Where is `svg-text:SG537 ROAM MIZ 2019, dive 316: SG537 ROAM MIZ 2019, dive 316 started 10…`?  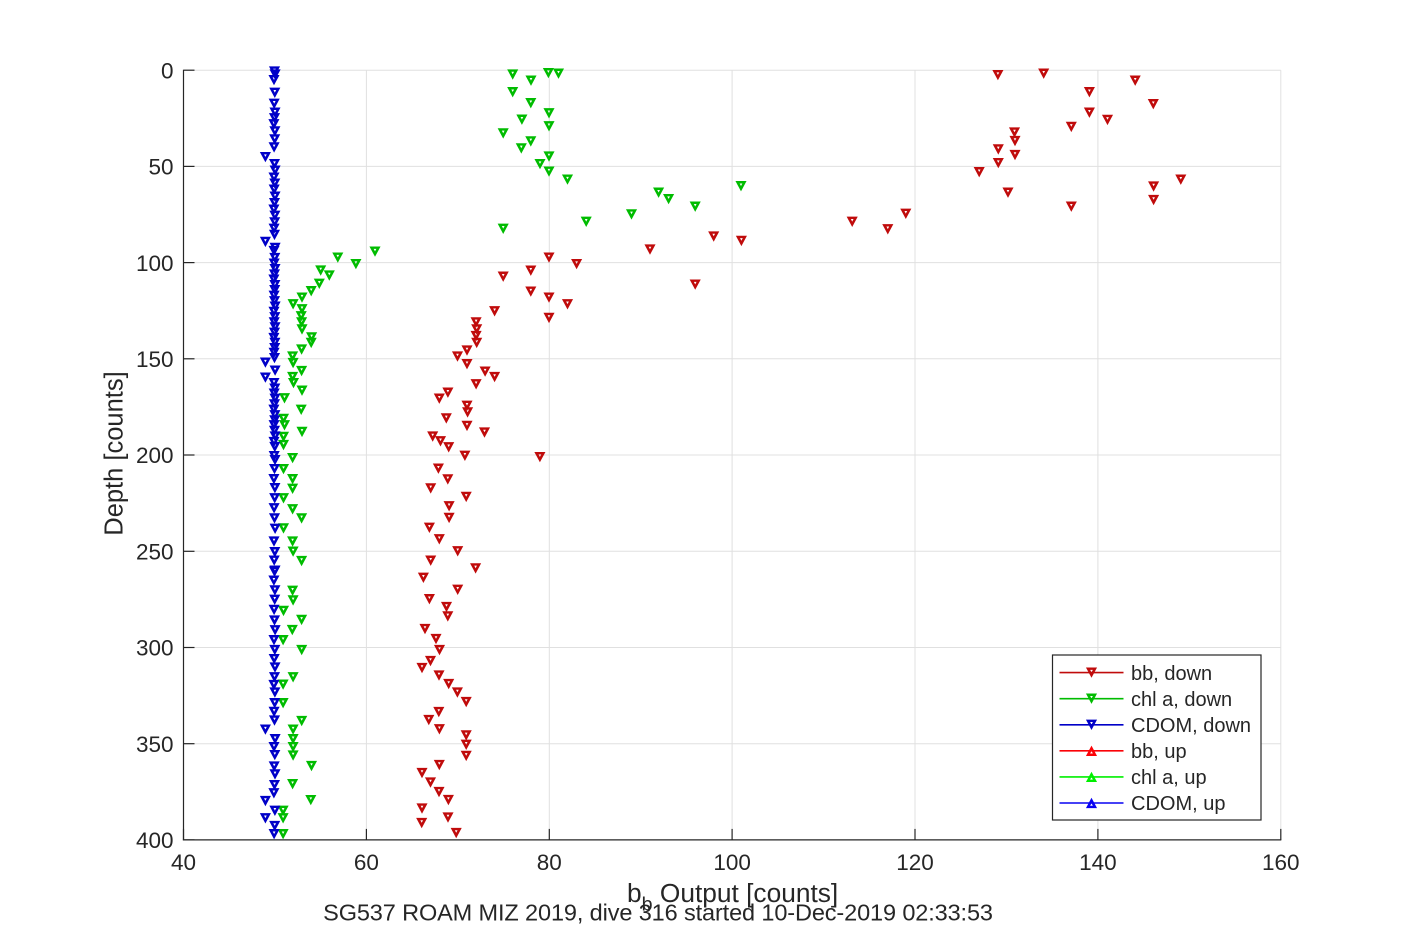 svg-text:SG537 ROAM MIZ 2019, dive 316: SG537 ROAM MIZ 2019, dive 316 started 10… is located at coordinates (658, 913).